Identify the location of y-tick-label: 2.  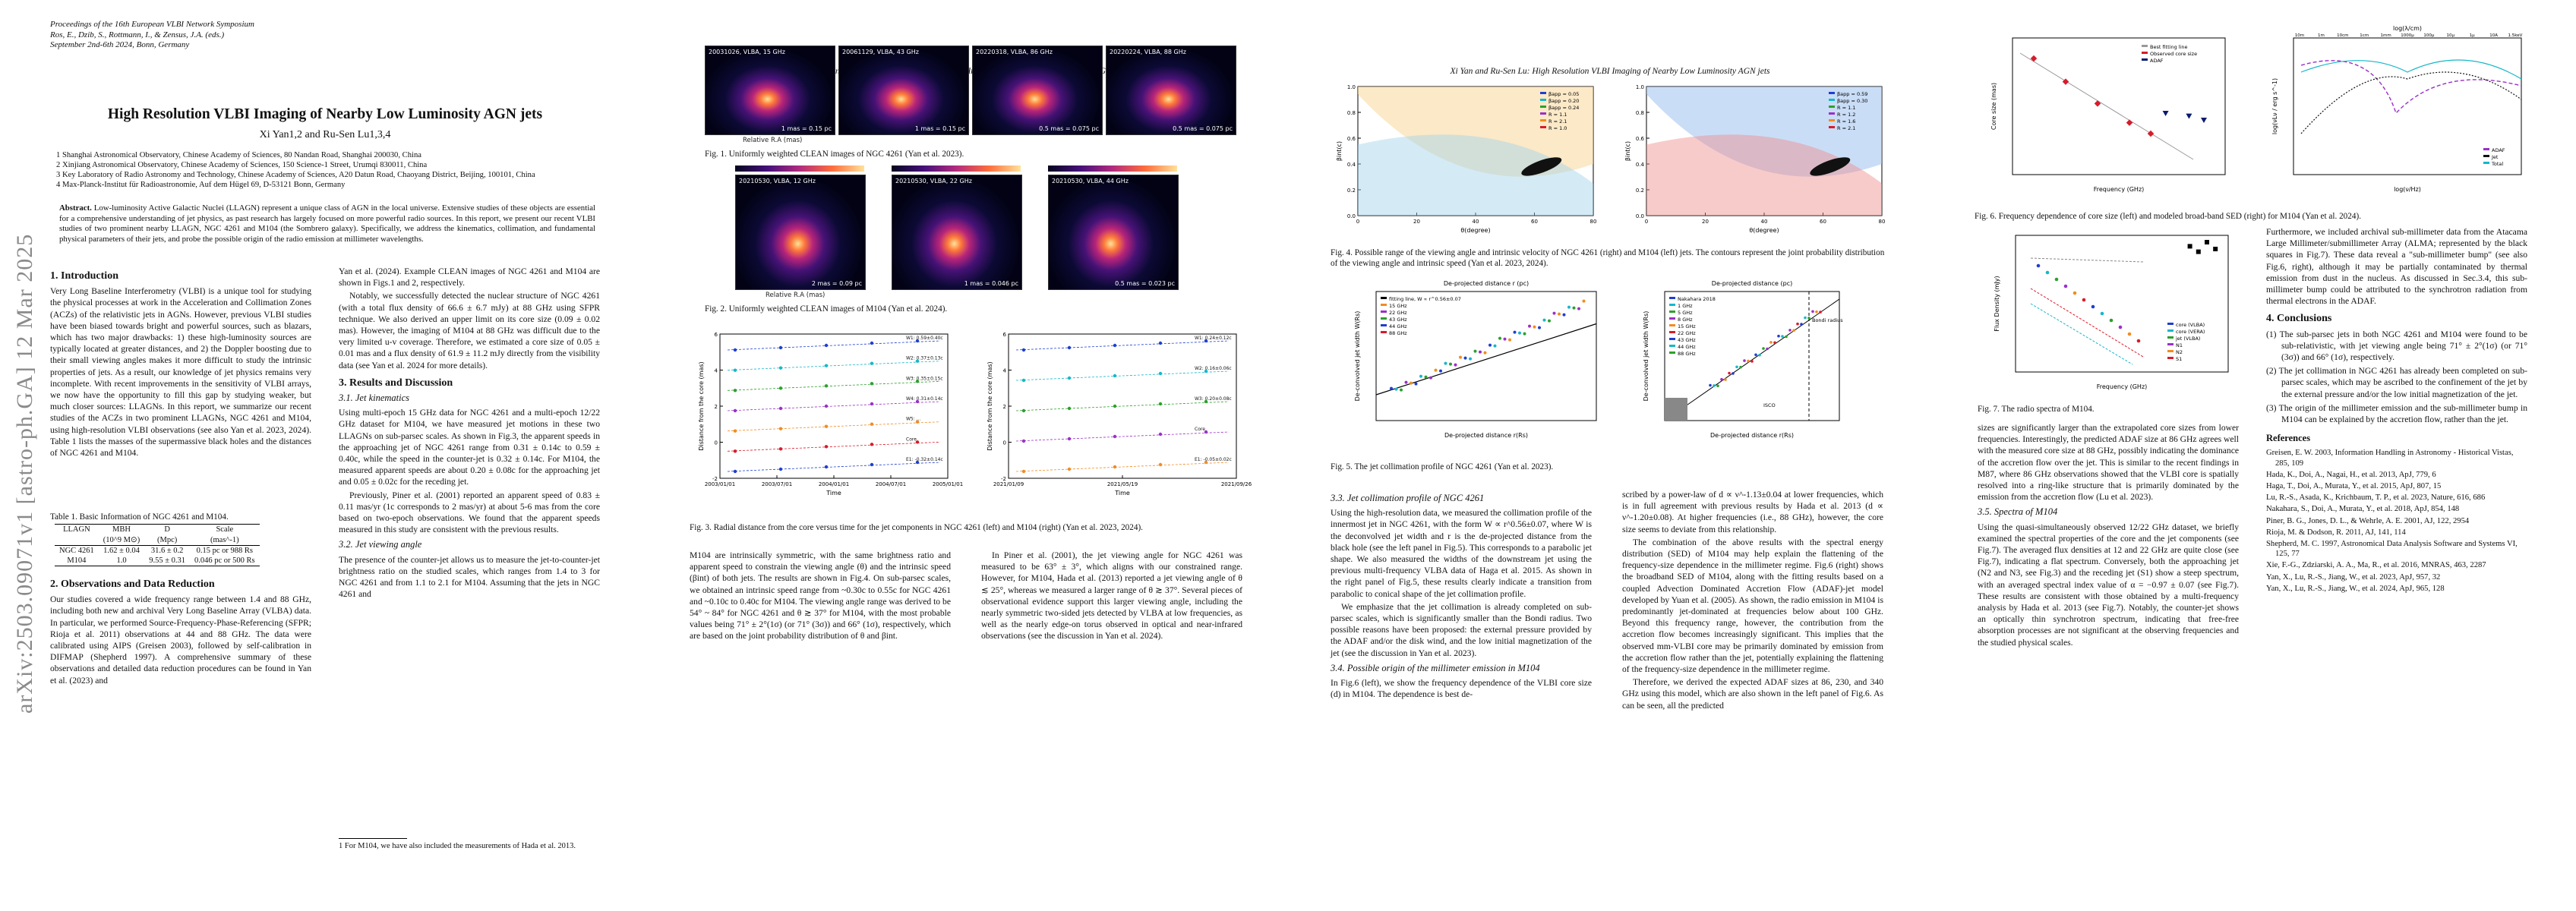
(1004, 407).